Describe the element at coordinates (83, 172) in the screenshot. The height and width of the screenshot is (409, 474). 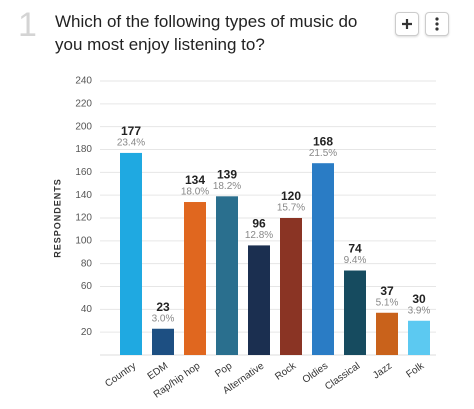
I see `y-tick-label: 160` at that location.